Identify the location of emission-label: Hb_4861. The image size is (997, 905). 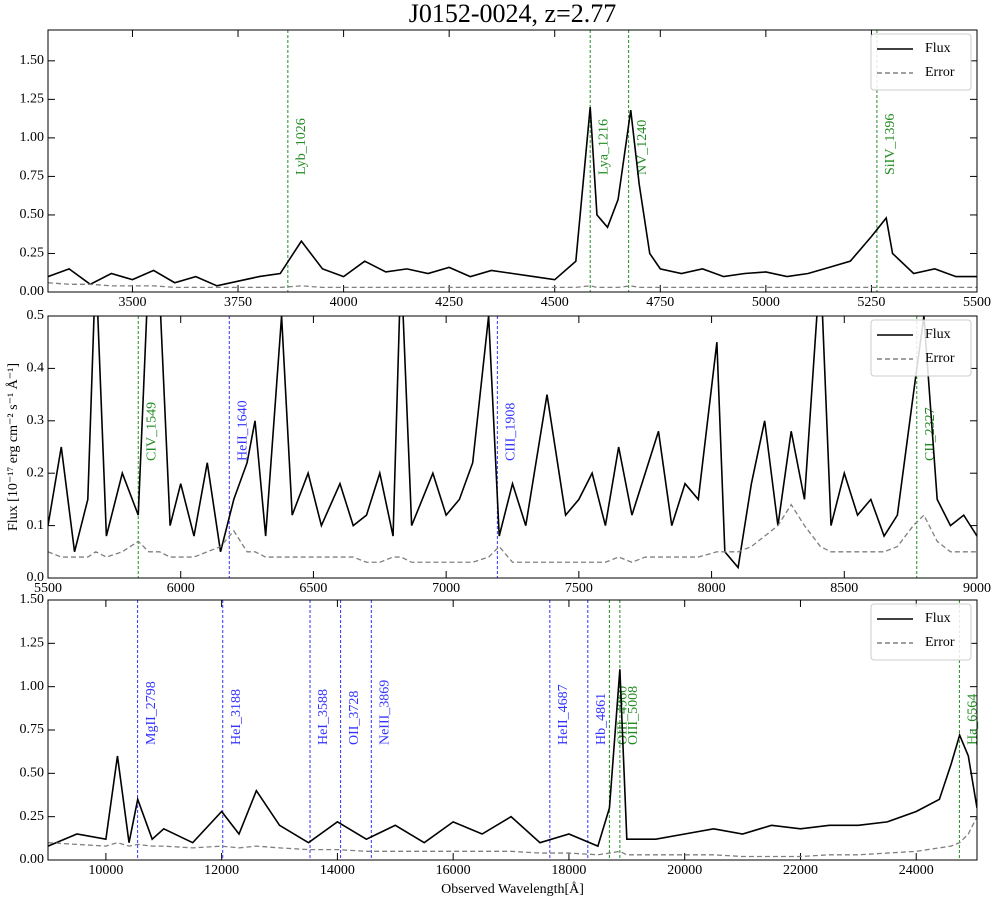
(601, 719).